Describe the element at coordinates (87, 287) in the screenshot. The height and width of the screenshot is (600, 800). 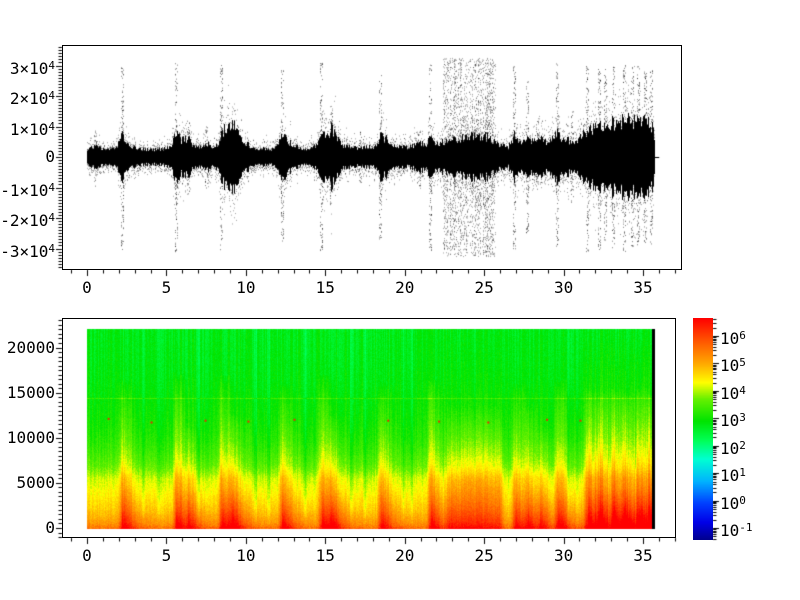
I see `waveform-xtick-label: 0` at that location.